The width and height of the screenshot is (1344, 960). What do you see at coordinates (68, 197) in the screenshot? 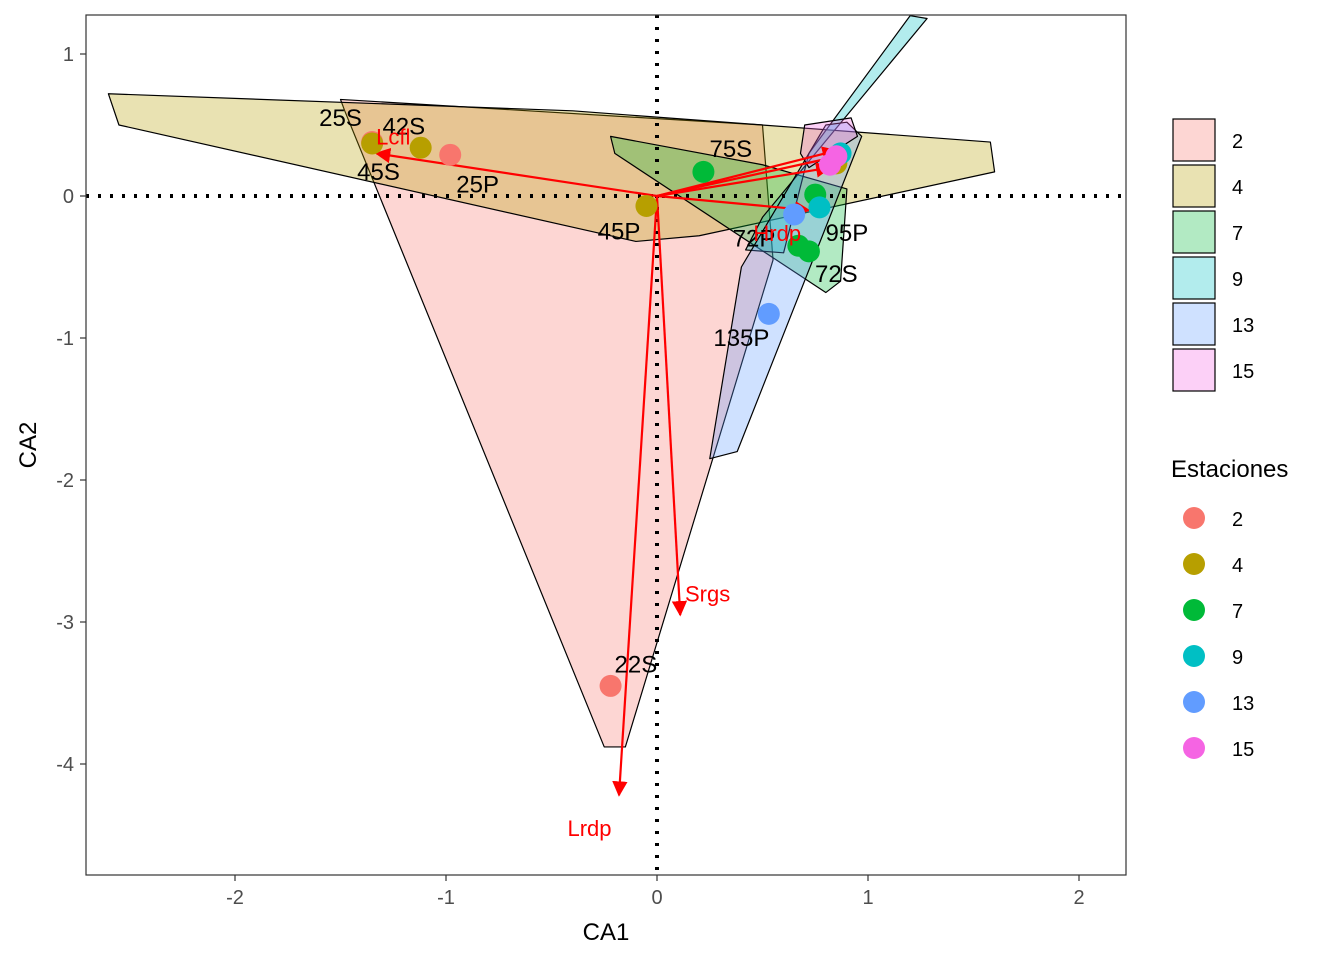
I see `y-tick-label: 0` at bounding box center [68, 197].